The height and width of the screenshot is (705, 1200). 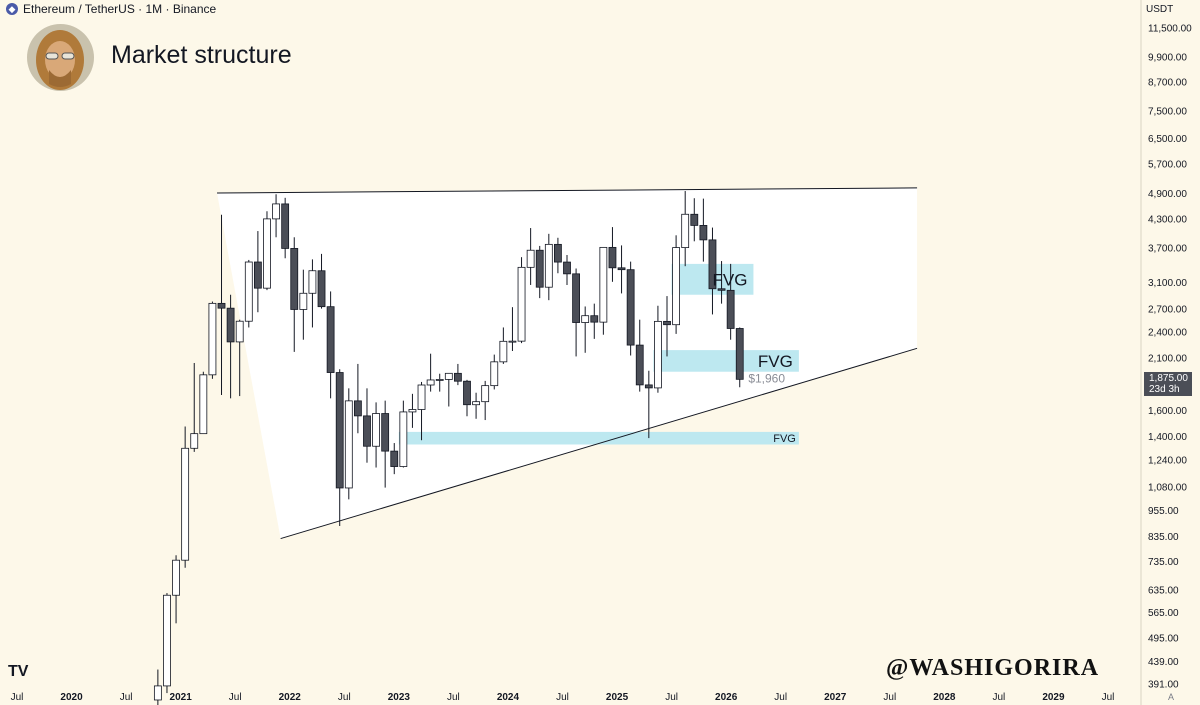 What do you see at coordinates (290, 697) in the screenshot?
I see `x-tick-label: 2022` at bounding box center [290, 697].